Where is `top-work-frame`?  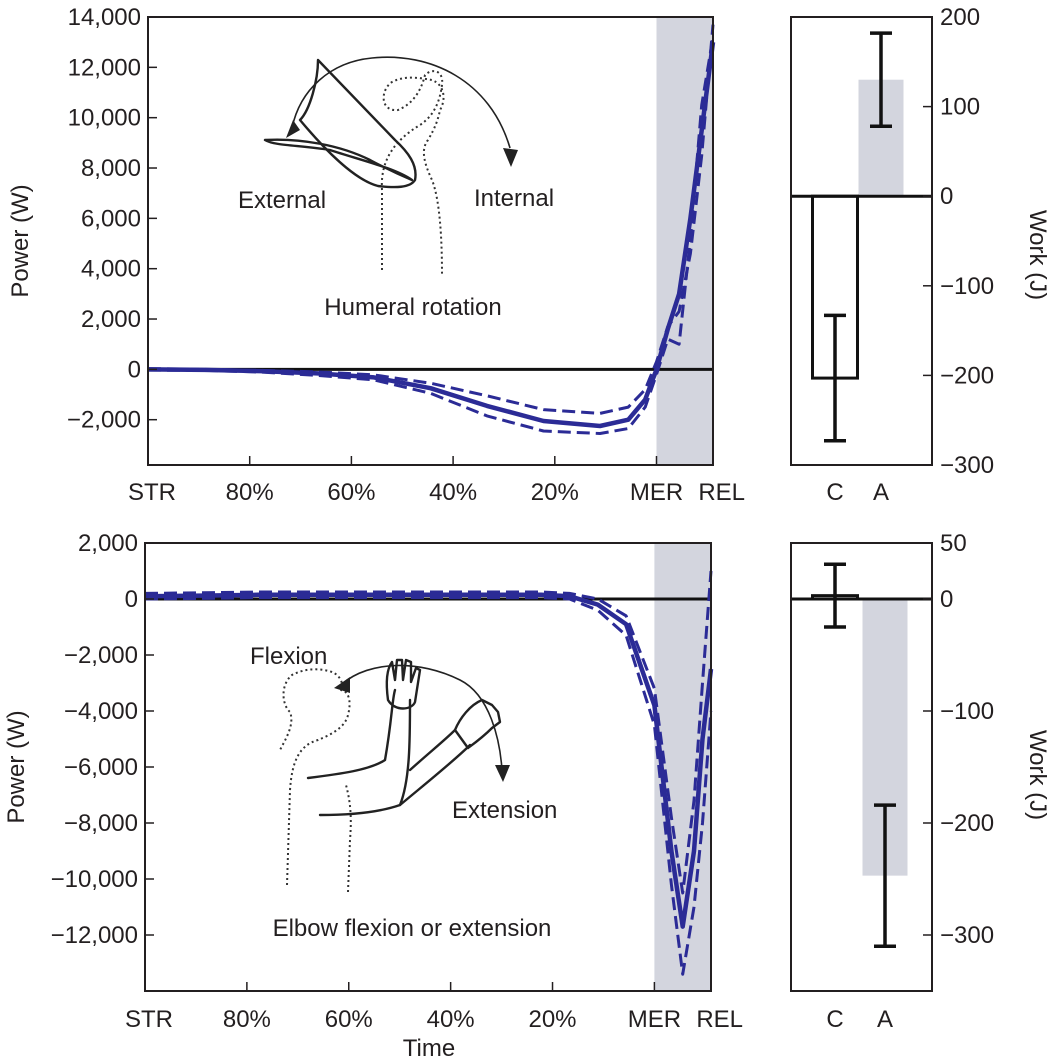 top-work-frame is located at coordinates (861, 241).